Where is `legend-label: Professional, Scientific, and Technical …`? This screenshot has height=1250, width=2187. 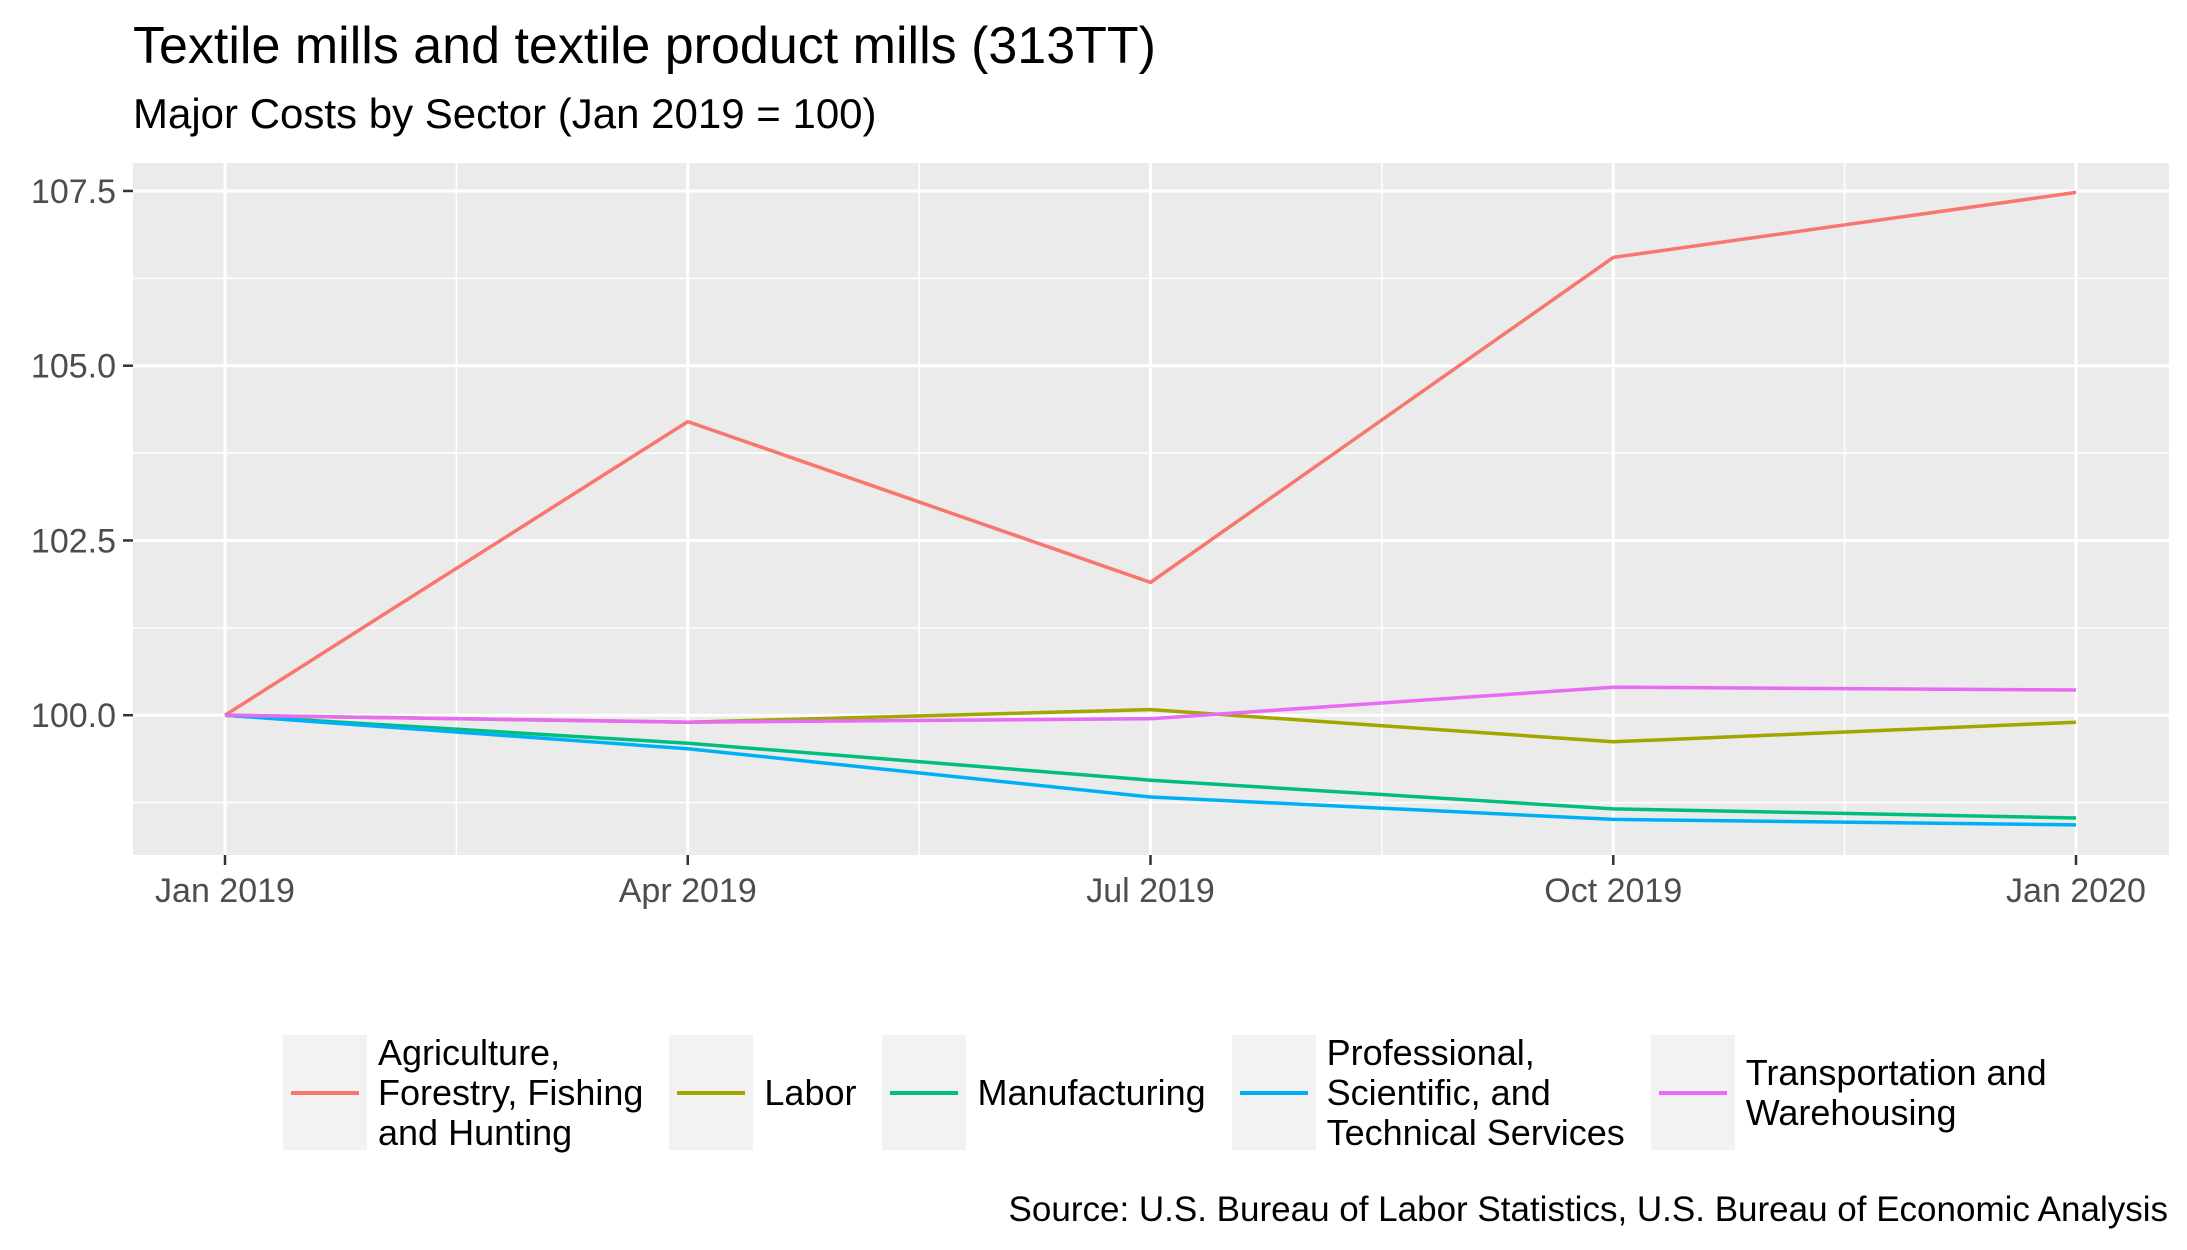
legend-label: Professional, Scientific, and Technical … is located at coordinates (1475, 1092).